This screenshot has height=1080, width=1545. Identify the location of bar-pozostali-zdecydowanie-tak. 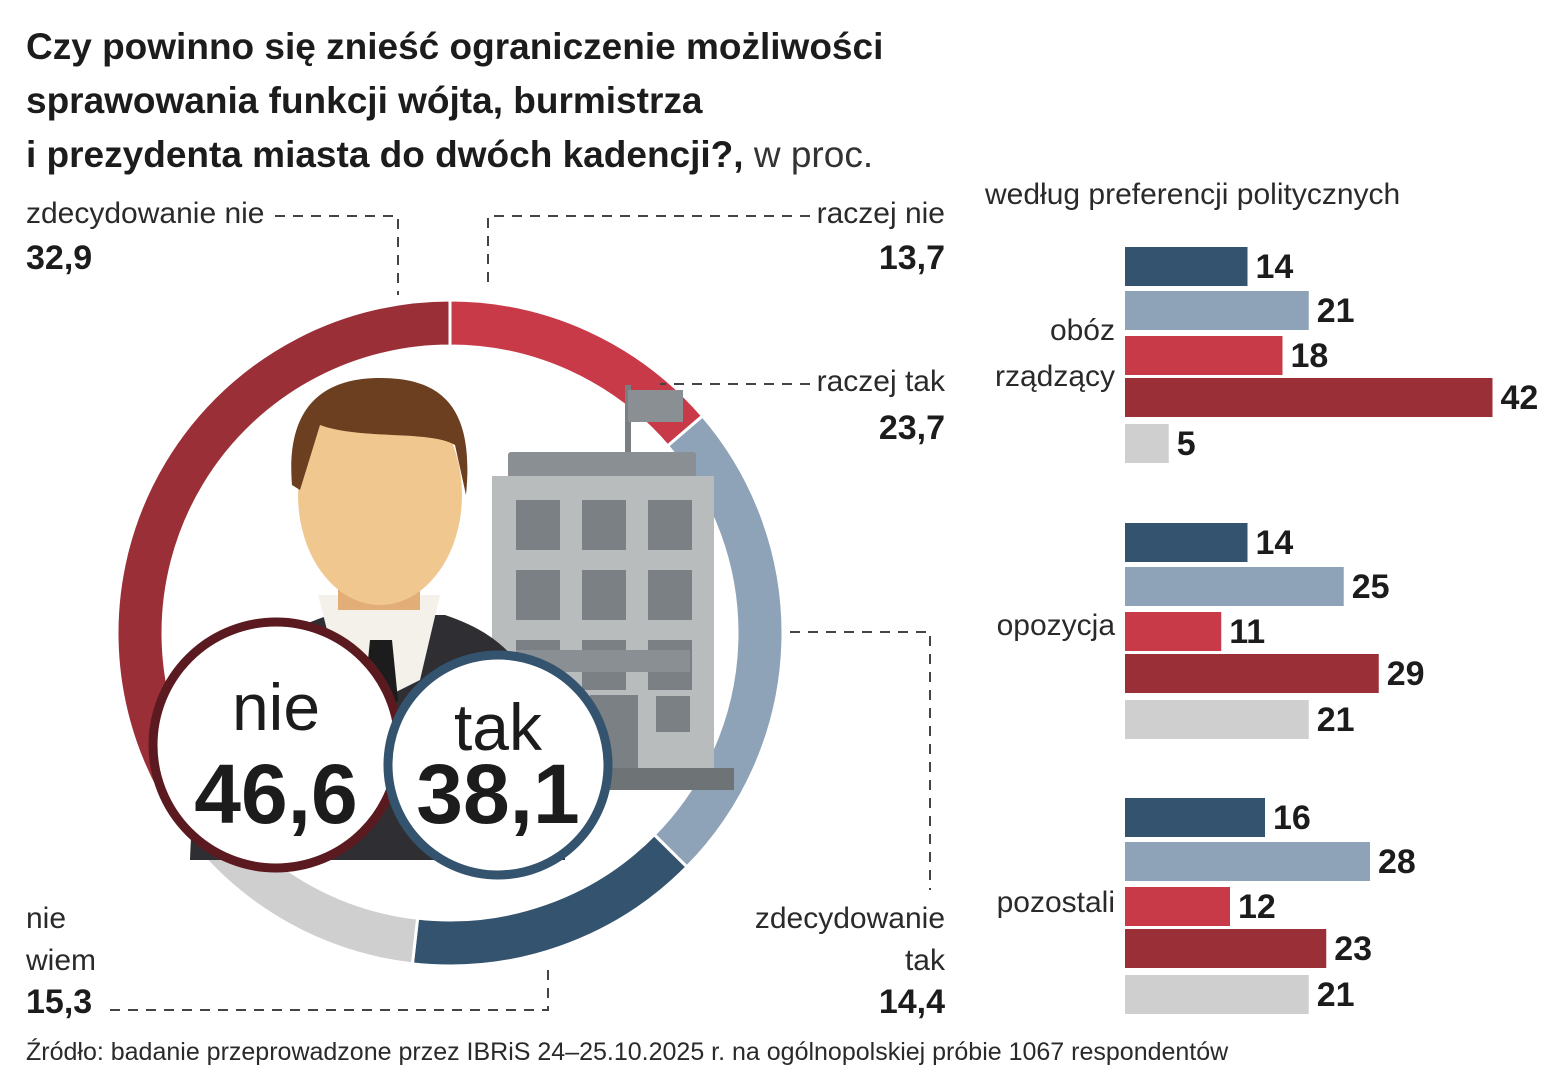
(1195, 817).